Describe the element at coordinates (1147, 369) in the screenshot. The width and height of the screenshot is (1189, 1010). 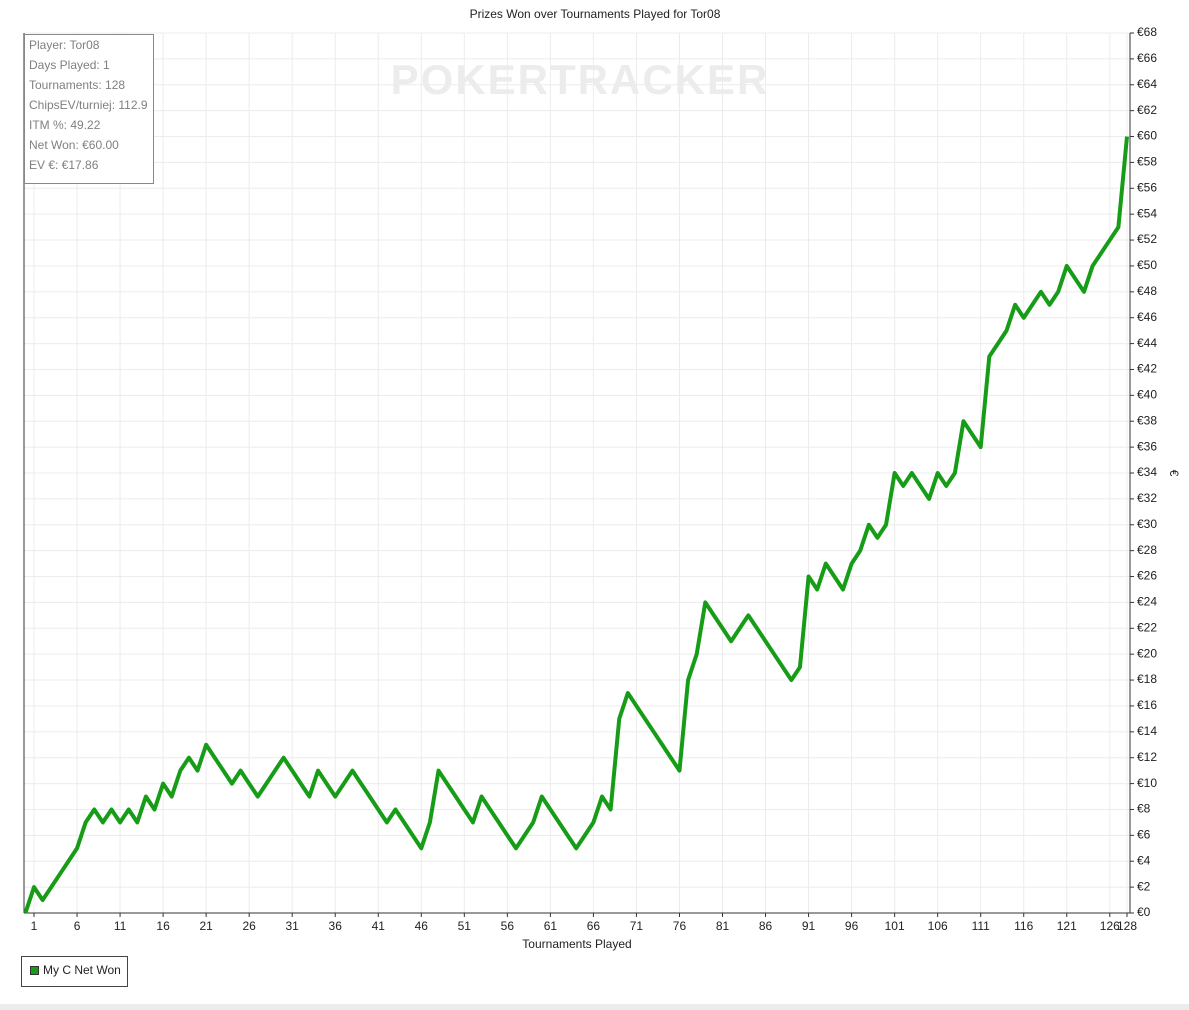
I see `y-tick-label: €42` at that location.